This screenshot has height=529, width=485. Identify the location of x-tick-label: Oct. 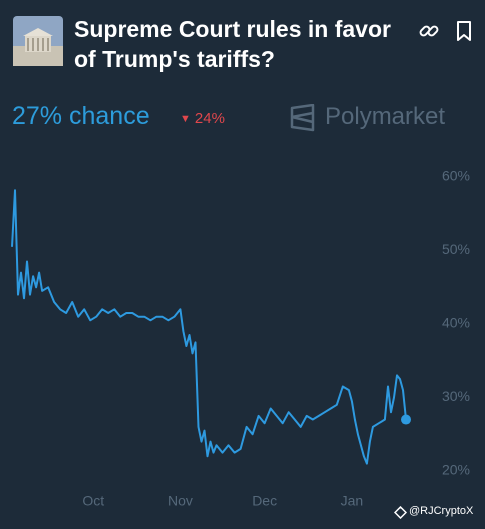
(93, 501).